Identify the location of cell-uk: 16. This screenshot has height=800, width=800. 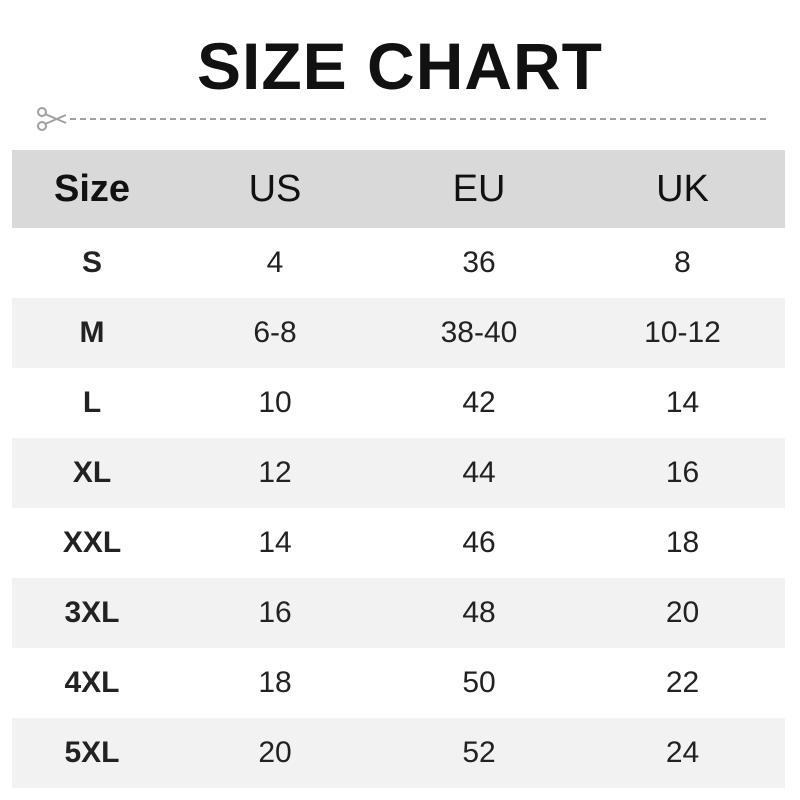
(682, 472).